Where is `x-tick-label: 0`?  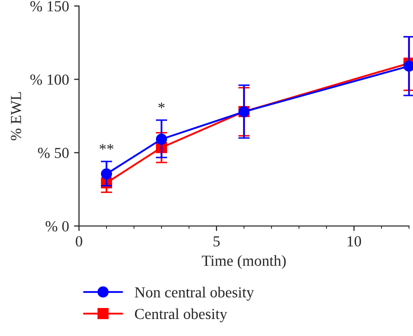
x-tick-label: 0 is located at coordinates (79, 241).